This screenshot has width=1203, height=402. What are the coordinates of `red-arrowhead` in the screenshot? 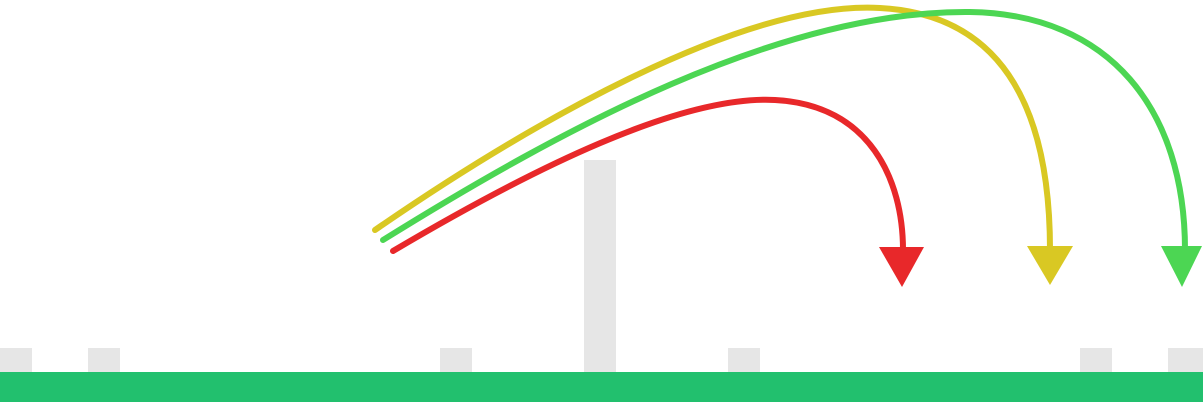 It's located at (901, 267).